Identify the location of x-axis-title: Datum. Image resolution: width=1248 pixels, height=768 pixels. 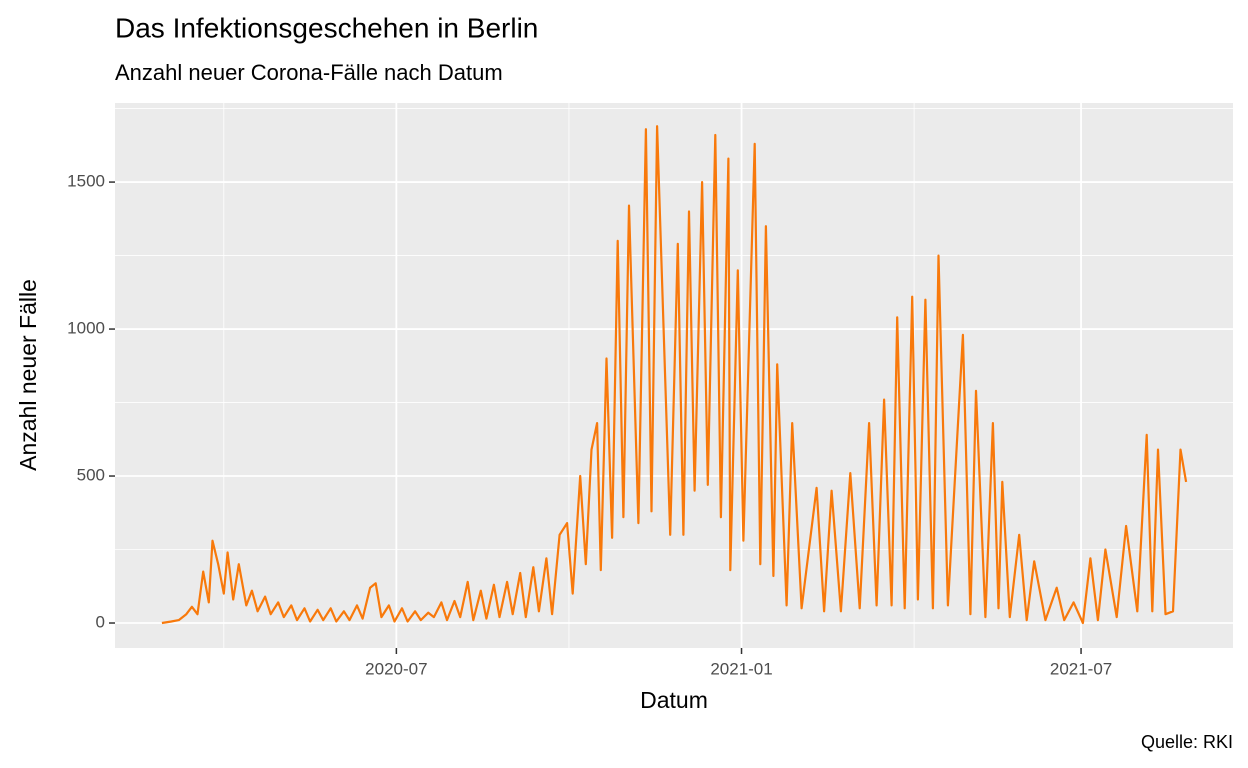
(674, 700).